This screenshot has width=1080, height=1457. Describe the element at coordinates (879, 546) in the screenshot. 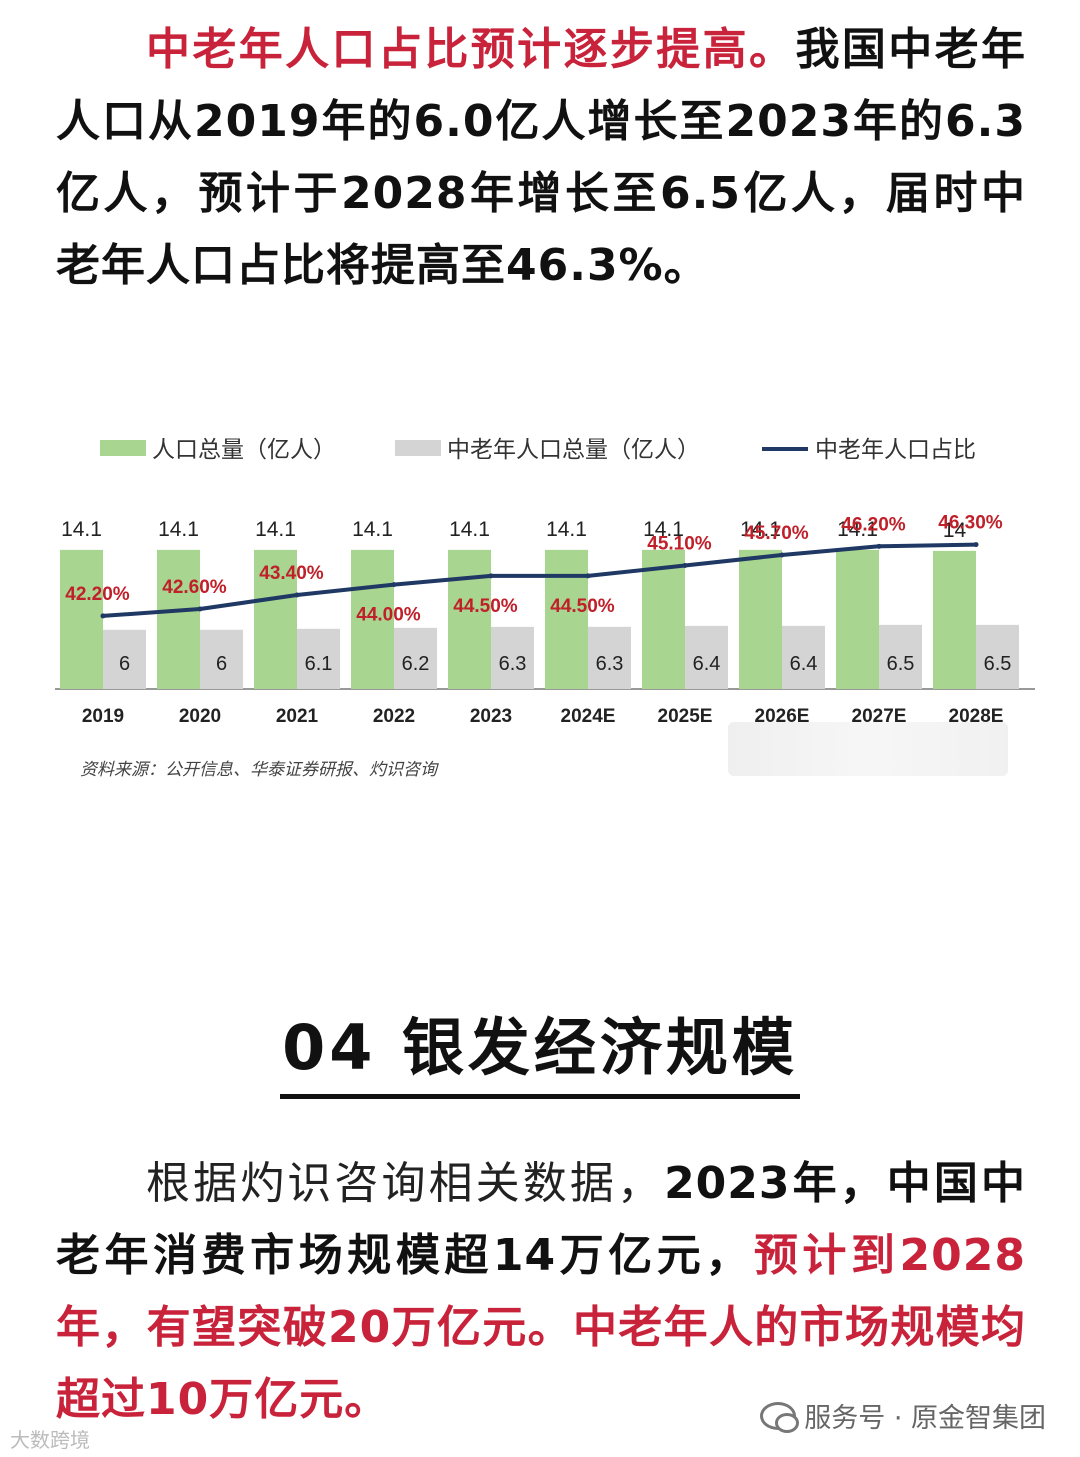

I see `ratio-point-2027E` at that location.